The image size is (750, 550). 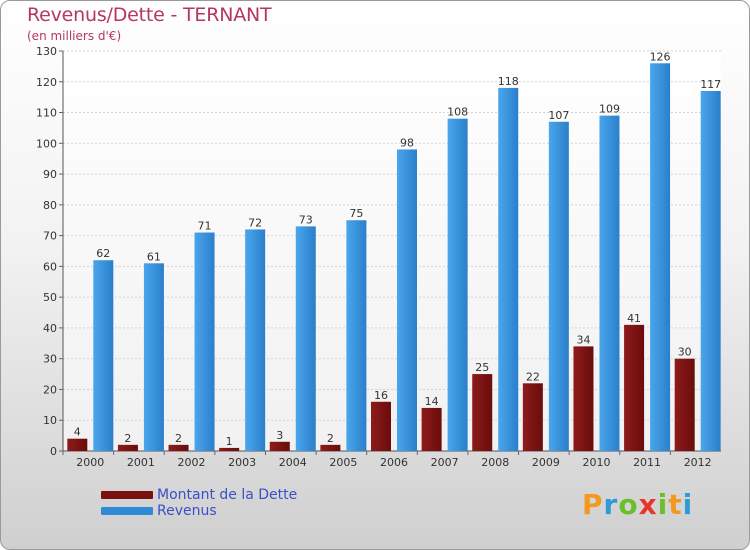 I want to click on data-label-revenus: 117, so click(x=710, y=84).